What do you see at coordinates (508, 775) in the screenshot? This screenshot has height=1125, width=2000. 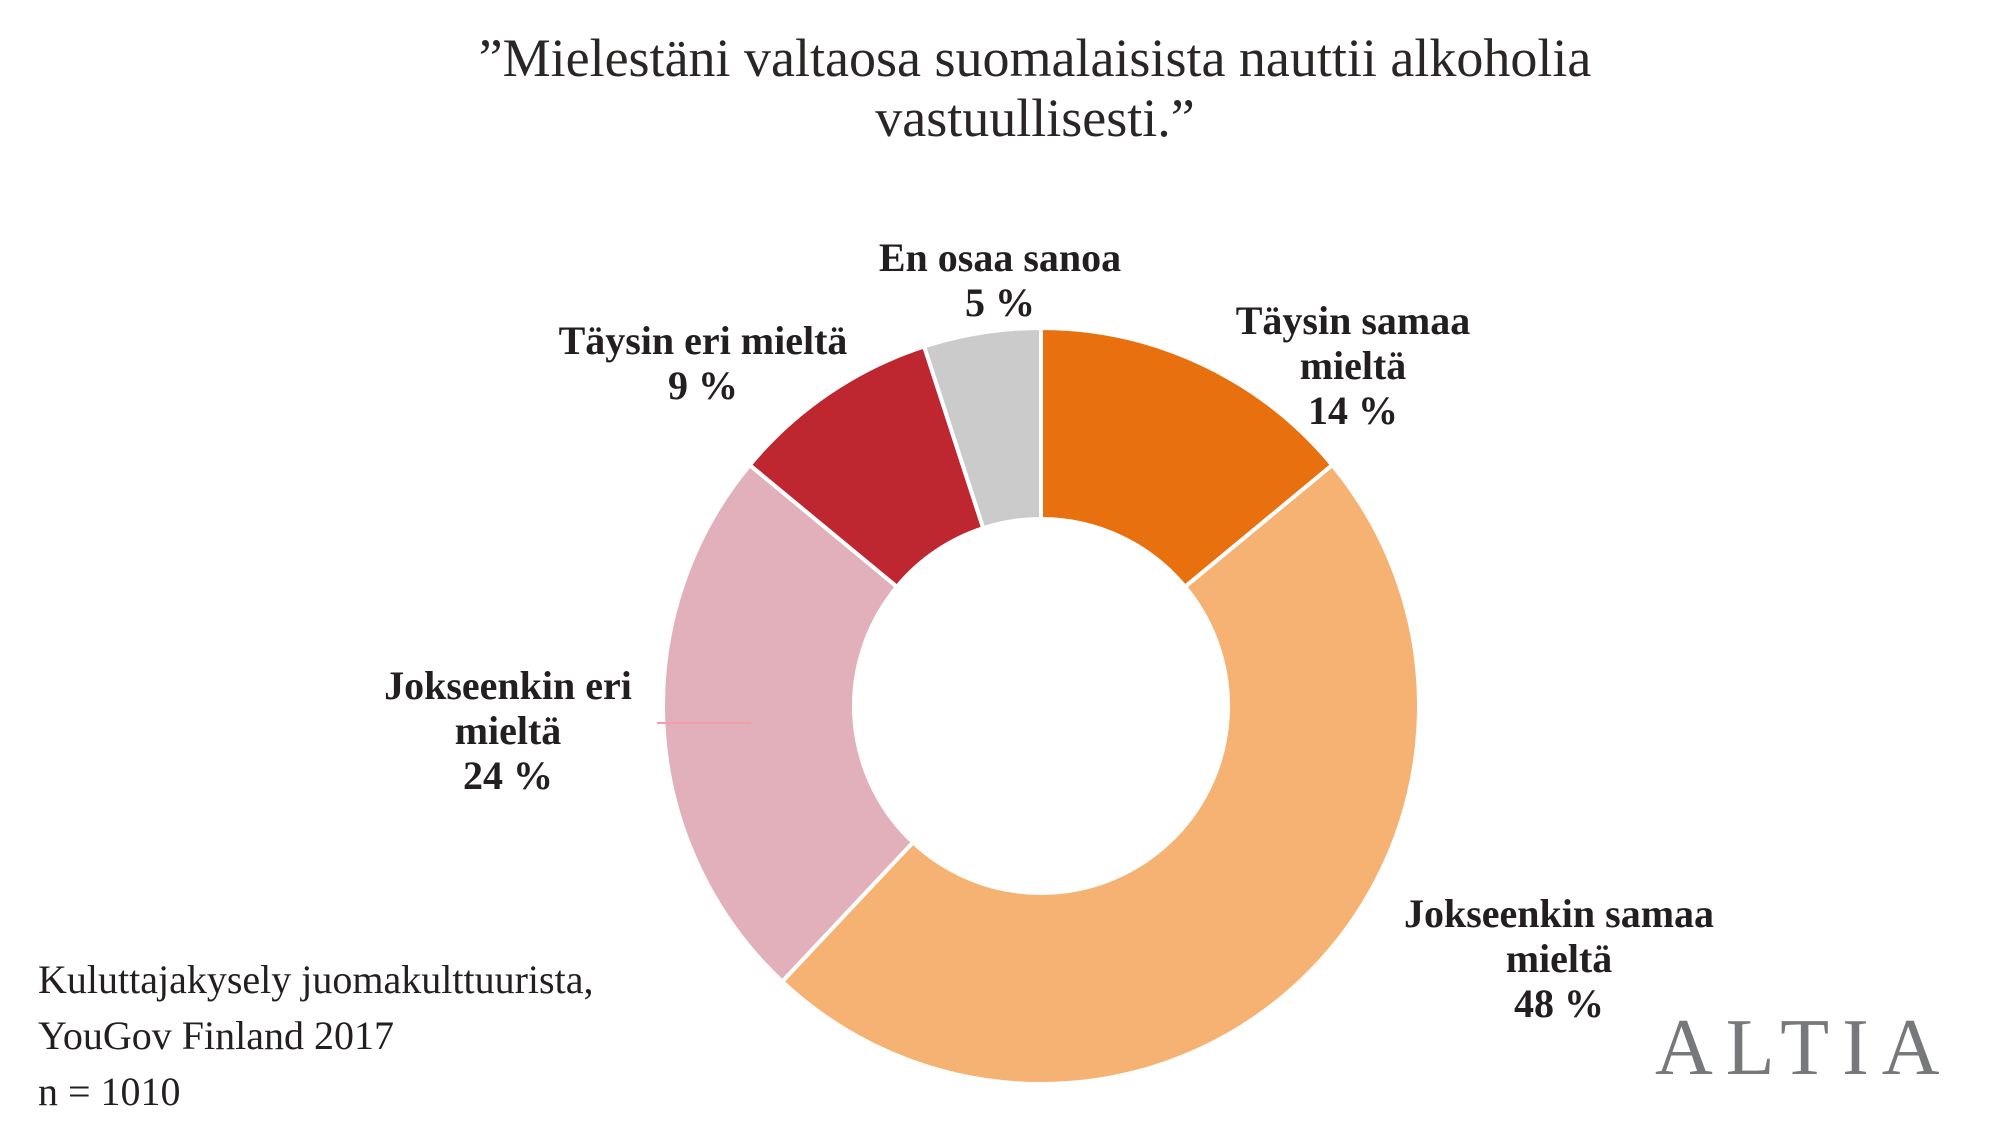 I see `callout-jokseenkin-eri-mielta-value: 24 %` at bounding box center [508, 775].